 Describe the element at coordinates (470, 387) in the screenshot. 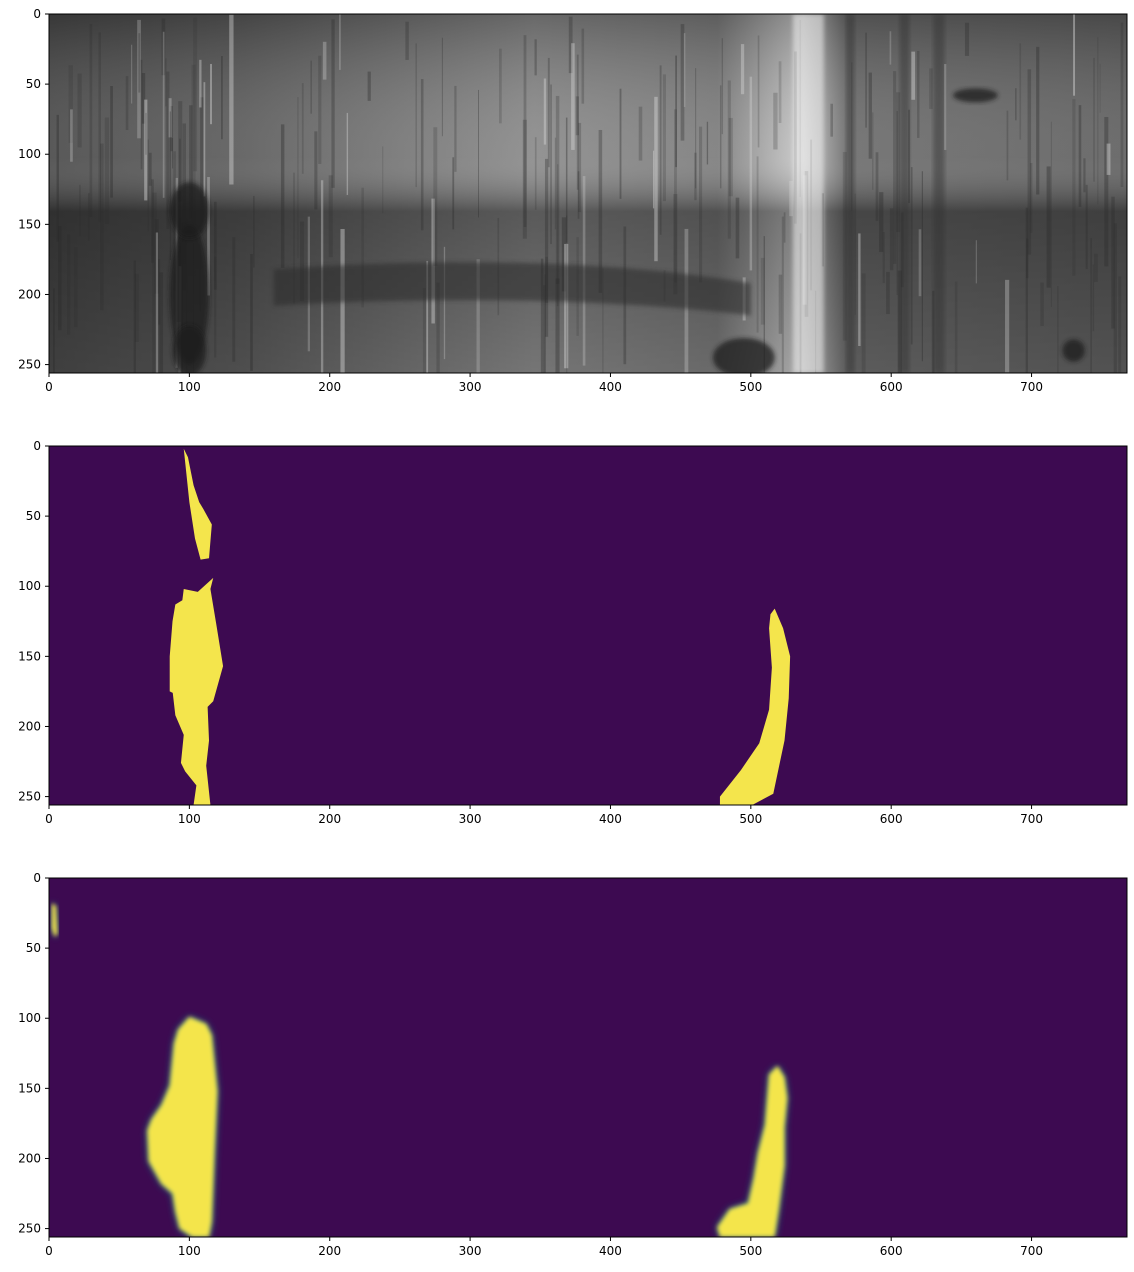

I see `x-tick-label: 300` at that location.